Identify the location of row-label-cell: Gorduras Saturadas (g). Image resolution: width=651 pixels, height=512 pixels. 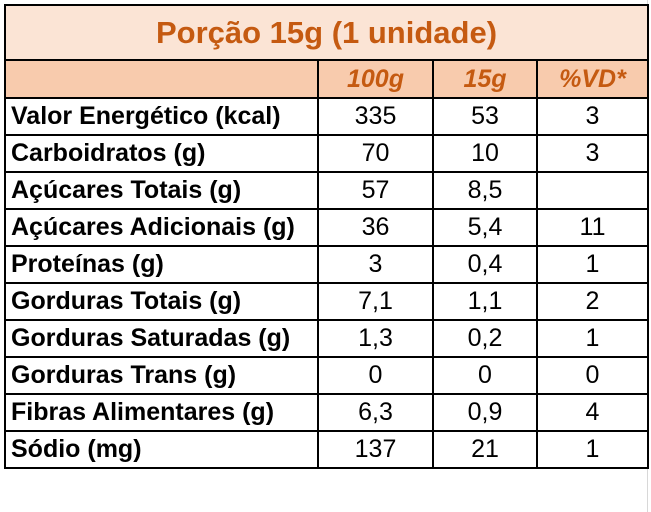
(161, 338).